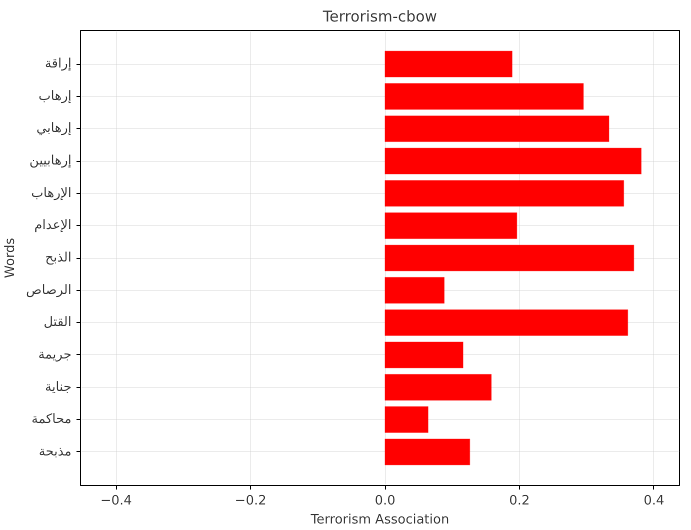 The width and height of the screenshot is (691, 530). What do you see at coordinates (654, 501) in the screenshot?
I see `x-tick-label: 0.4` at bounding box center [654, 501].